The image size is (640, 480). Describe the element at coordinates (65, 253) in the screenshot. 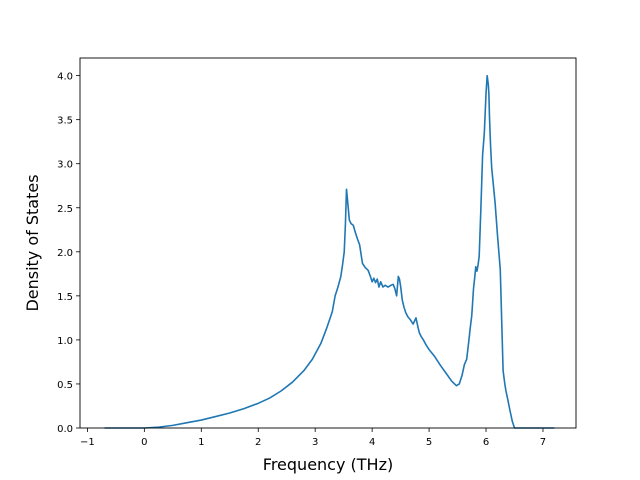

I see `y-tick-label: 2.0` at that location.